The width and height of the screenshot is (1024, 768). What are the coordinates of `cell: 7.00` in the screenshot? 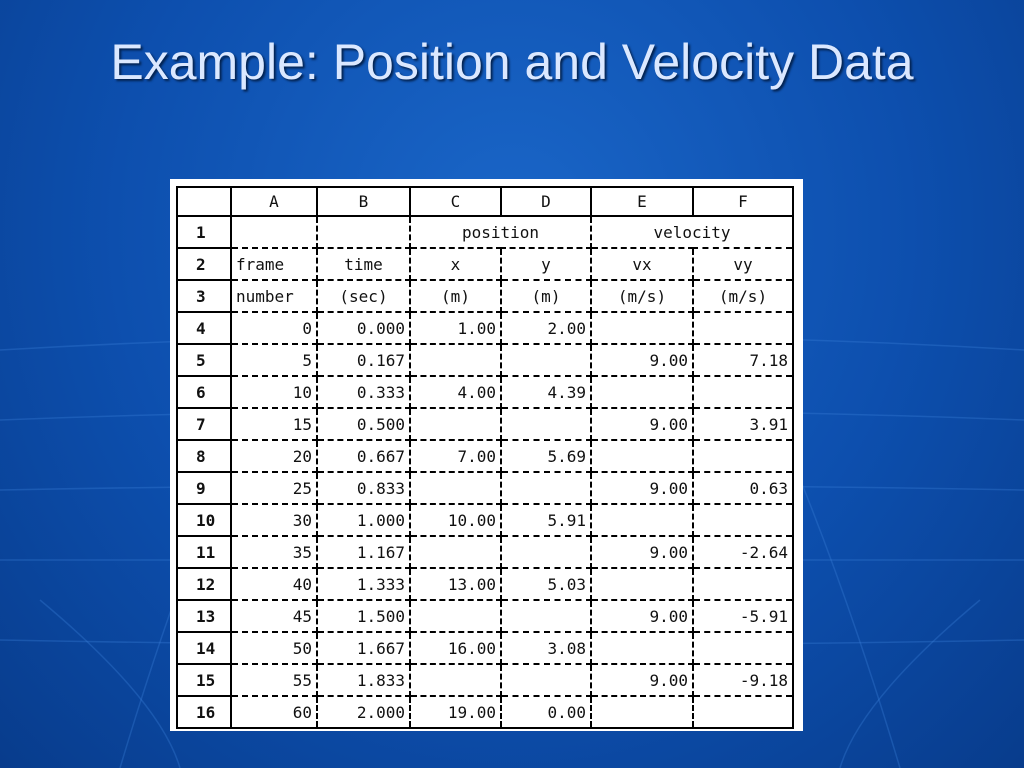 It's located at (455, 456).